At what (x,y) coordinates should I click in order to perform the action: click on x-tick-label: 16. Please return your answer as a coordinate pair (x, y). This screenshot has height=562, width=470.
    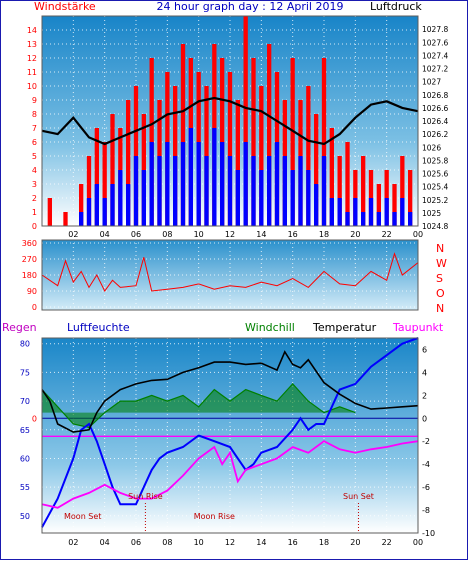
    Looking at the image, I should click on (293, 542).